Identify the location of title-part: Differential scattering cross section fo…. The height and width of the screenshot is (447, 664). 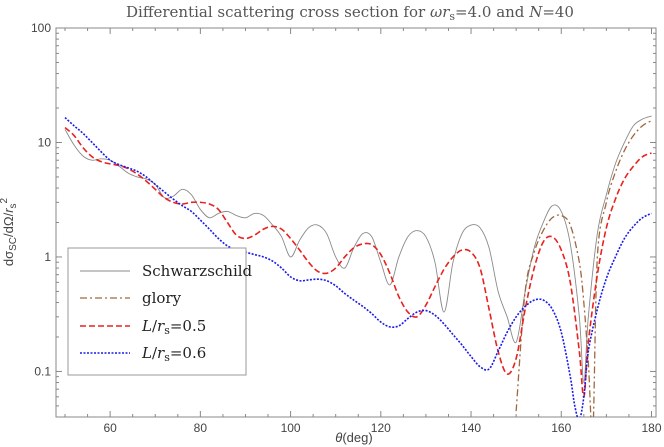
(278, 12).